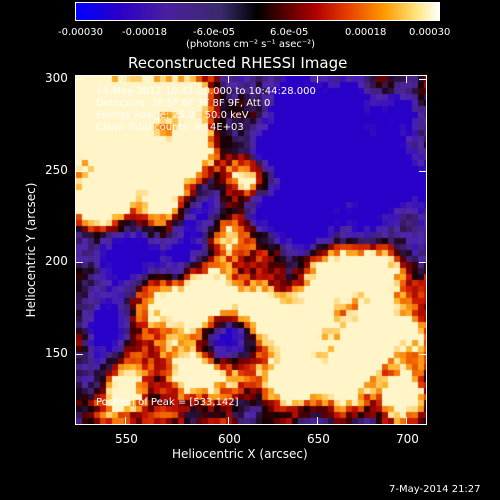 The width and height of the screenshot is (500, 500). What do you see at coordinates (126, 439) in the screenshot?
I see `x-tick-label: 550` at bounding box center [126, 439].